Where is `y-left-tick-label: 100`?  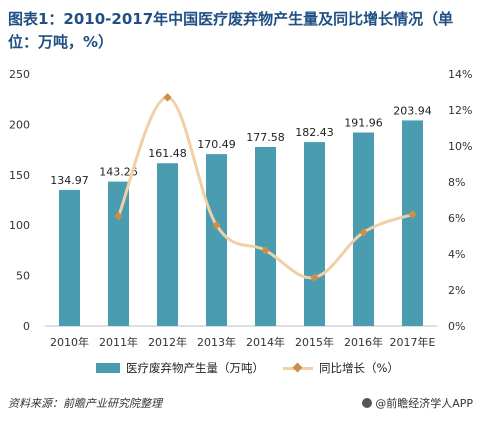
y-left-tick-label: 100 is located at coordinates (19, 225).